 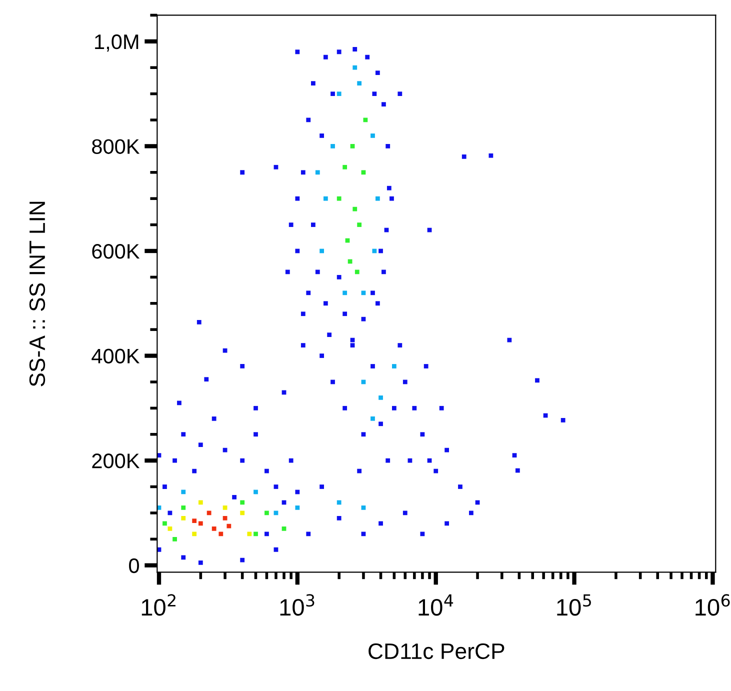 What do you see at coordinates (297, 605) in the screenshot?
I see `x-tick-label: 10$^{3}$` at bounding box center [297, 605].